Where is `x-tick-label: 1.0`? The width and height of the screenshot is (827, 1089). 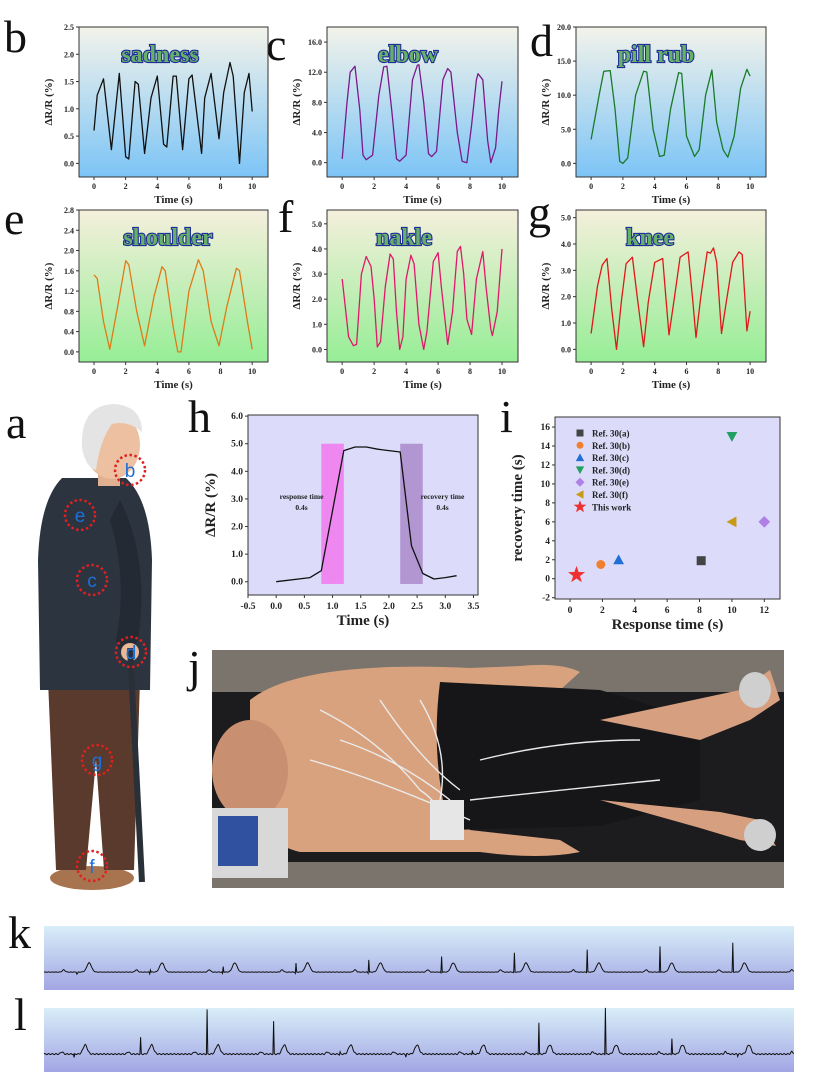 x-tick-label: 1.0 is located at coordinates (333, 607).